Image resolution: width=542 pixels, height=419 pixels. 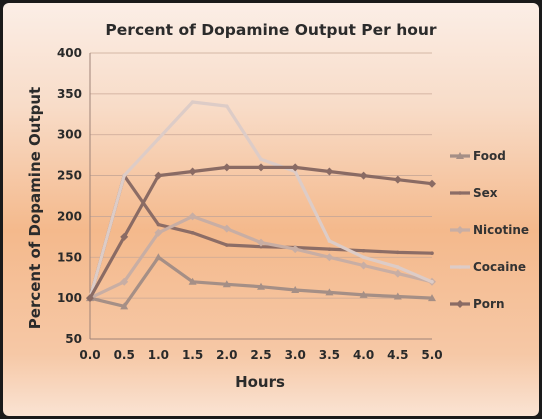 What do you see at coordinates (460, 193) in the screenshot?
I see `legend-marker-sex` at bounding box center [460, 193].